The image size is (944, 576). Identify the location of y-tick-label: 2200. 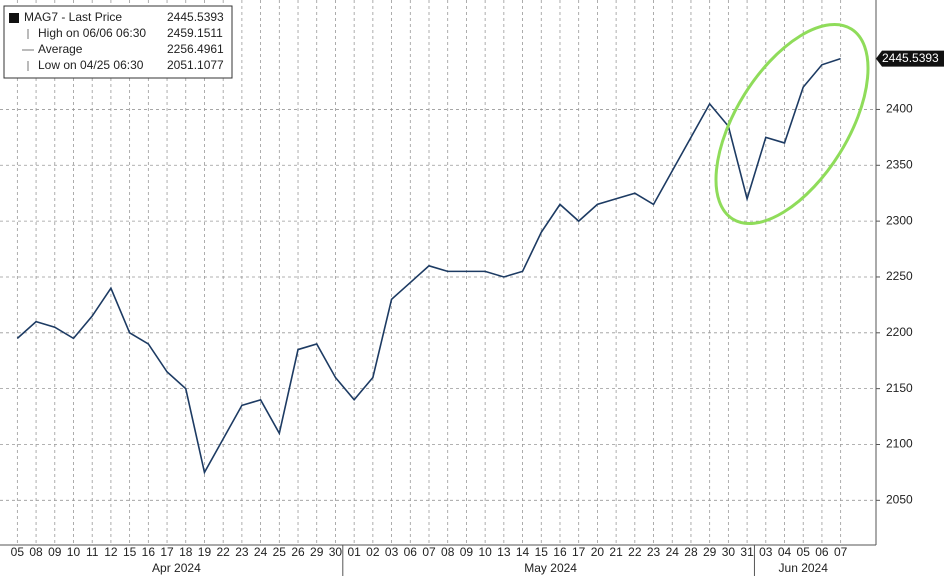
(899, 332).